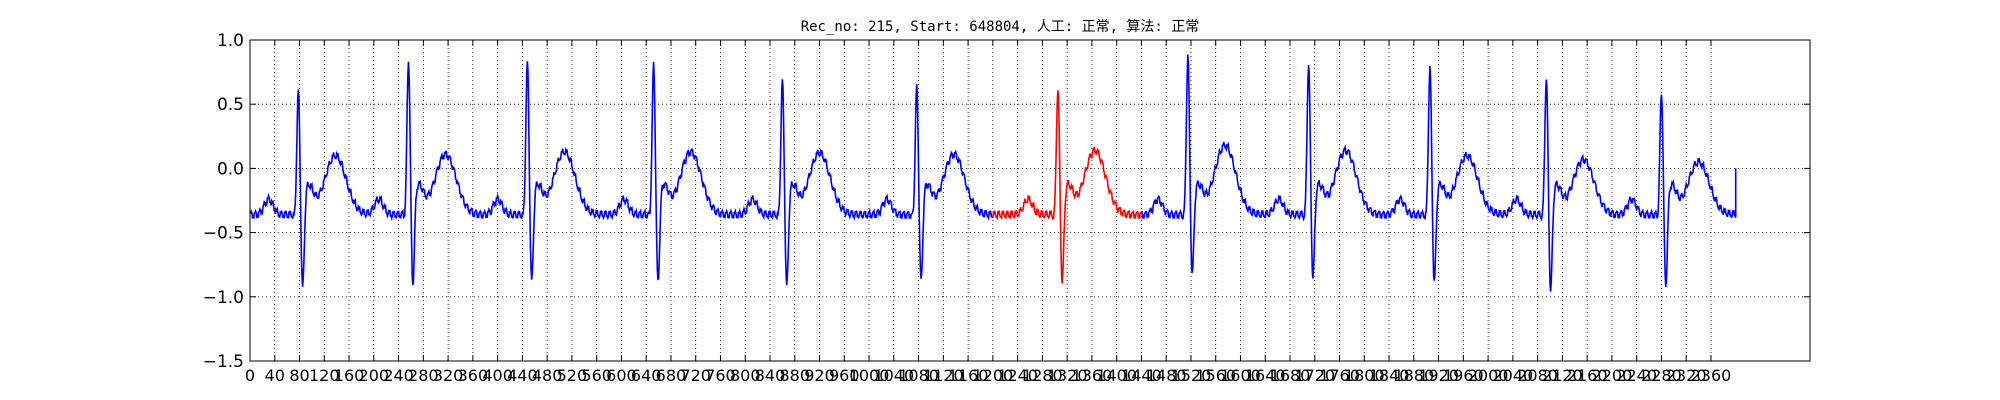  What do you see at coordinates (250, 375) in the screenshot?
I see `x-tick-label: 0` at bounding box center [250, 375].